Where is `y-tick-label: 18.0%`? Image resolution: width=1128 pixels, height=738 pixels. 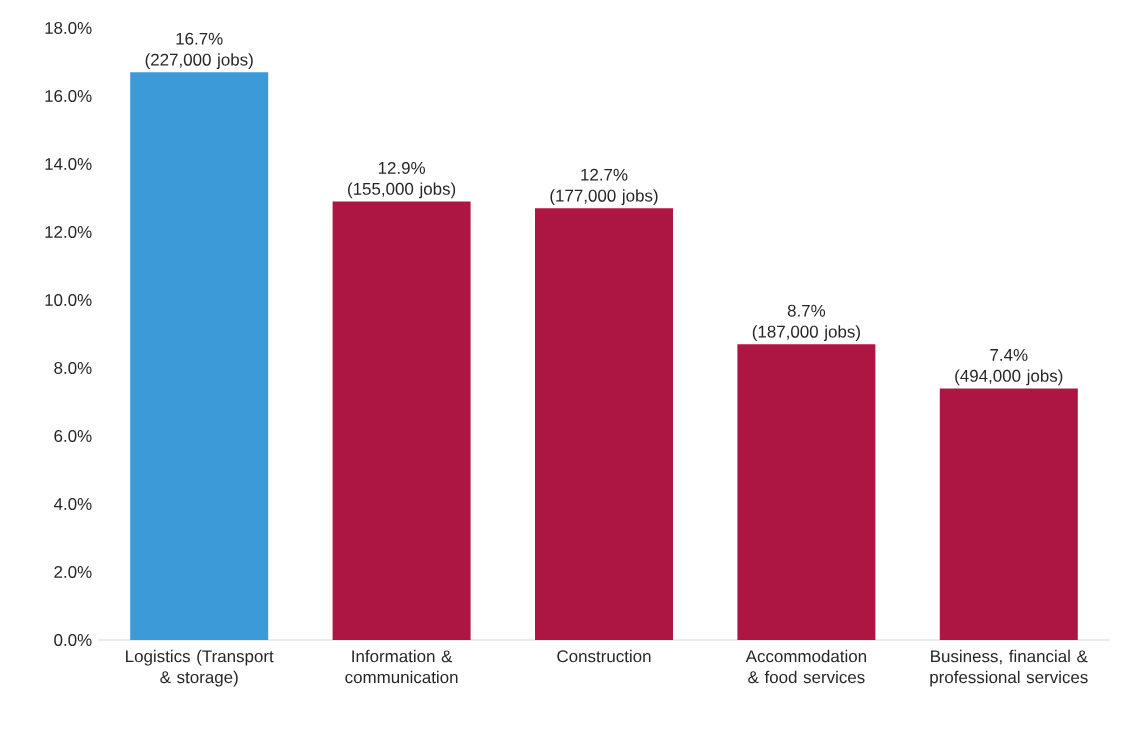
y-tick-label: 18.0% is located at coordinates (68, 27).